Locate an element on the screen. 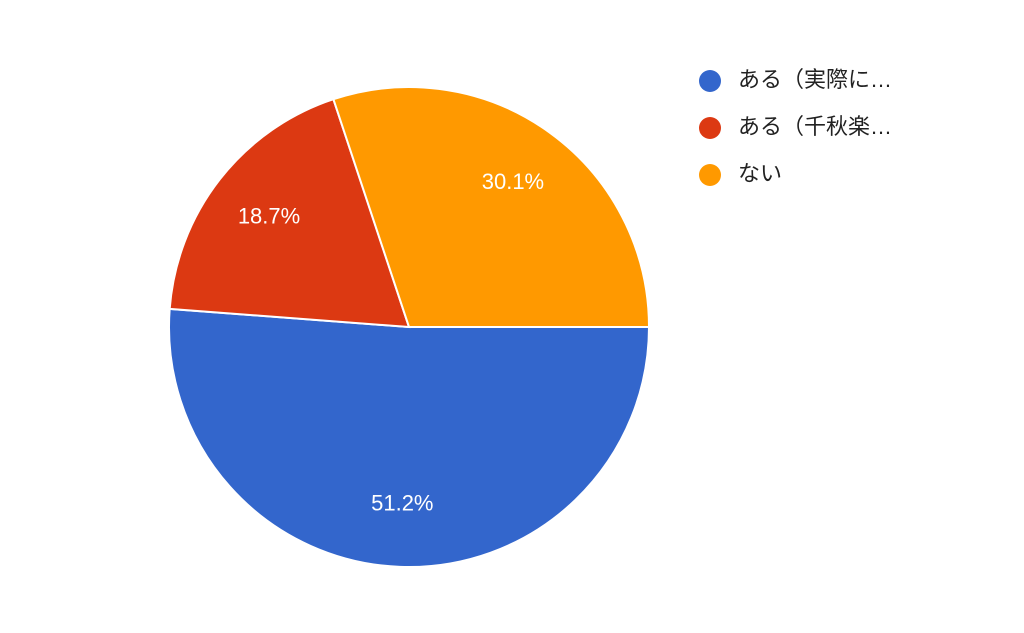  legend-label: ない is located at coordinates (760, 173).